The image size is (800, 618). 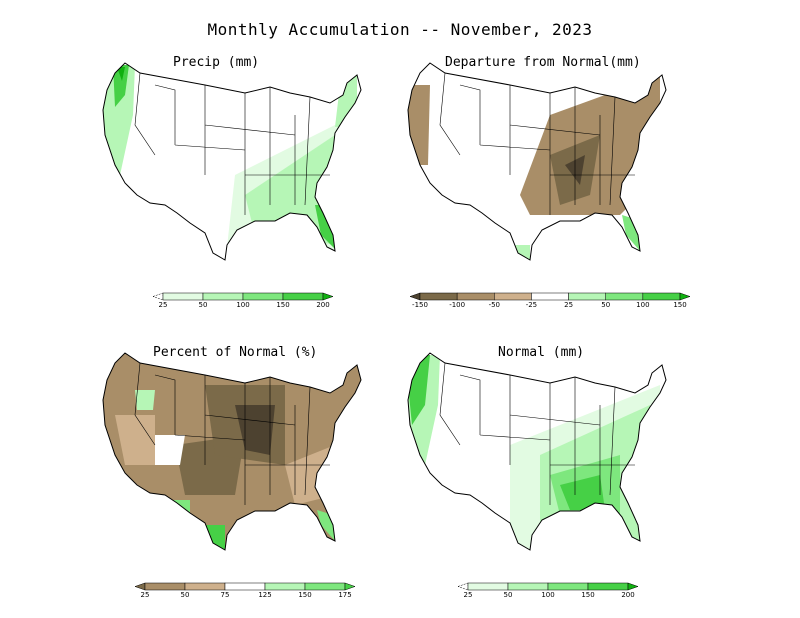 I want to click on percent-colorbar: 25 50 75 125 150 175, so click(x=245, y=590).